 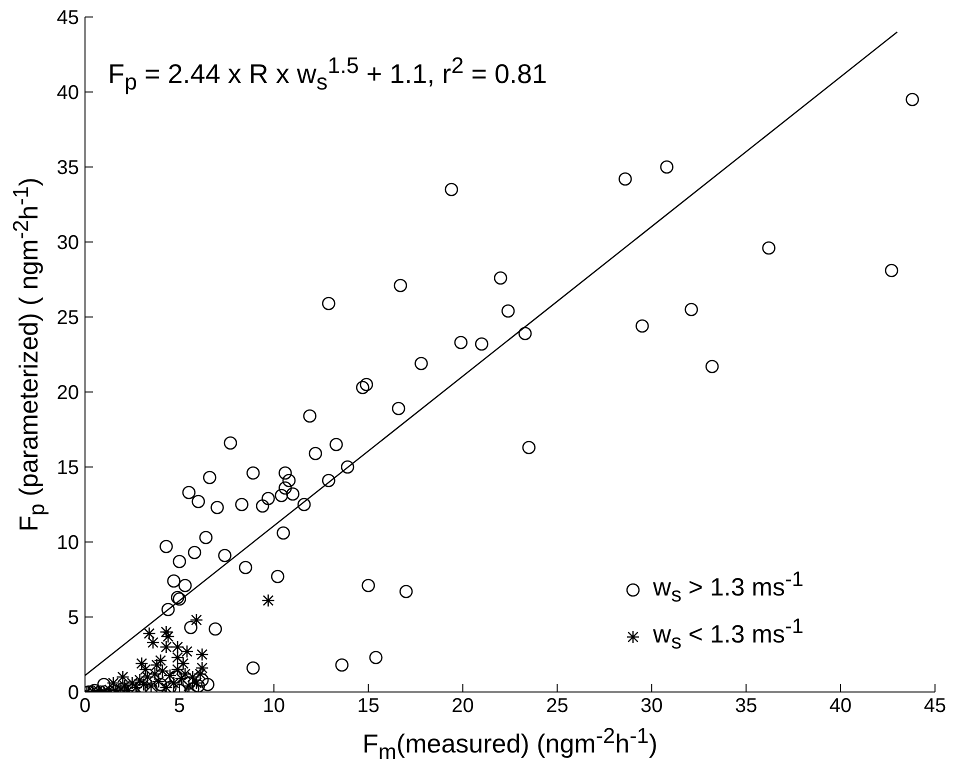 I want to click on x-axis-title: F$_{m}$(measured) (ngm$^{-2}$h$^{-1}$), so click(x=509, y=744).